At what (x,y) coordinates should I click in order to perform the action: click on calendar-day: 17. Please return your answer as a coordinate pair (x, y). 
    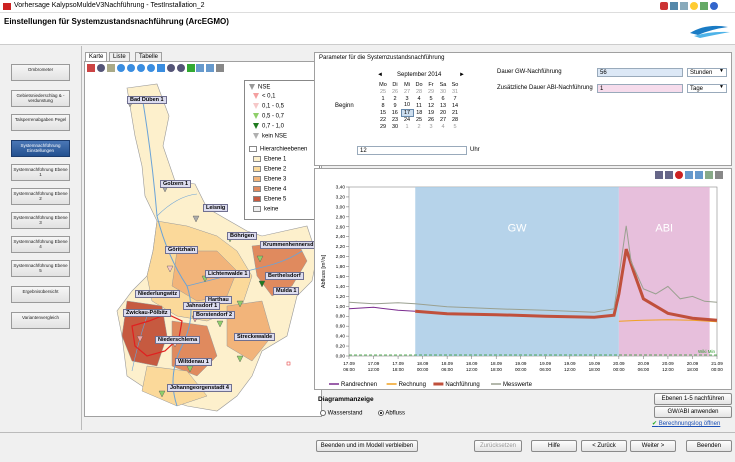
    Looking at the image, I should click on (407, 112).